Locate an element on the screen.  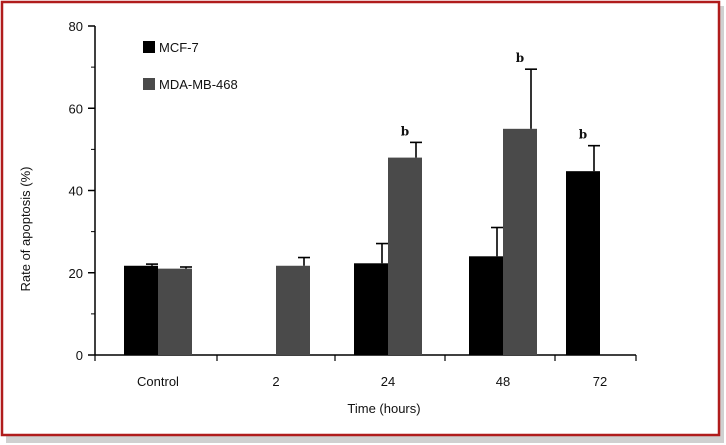
x-tick-label: 24 is located at coordinates (388, 381).